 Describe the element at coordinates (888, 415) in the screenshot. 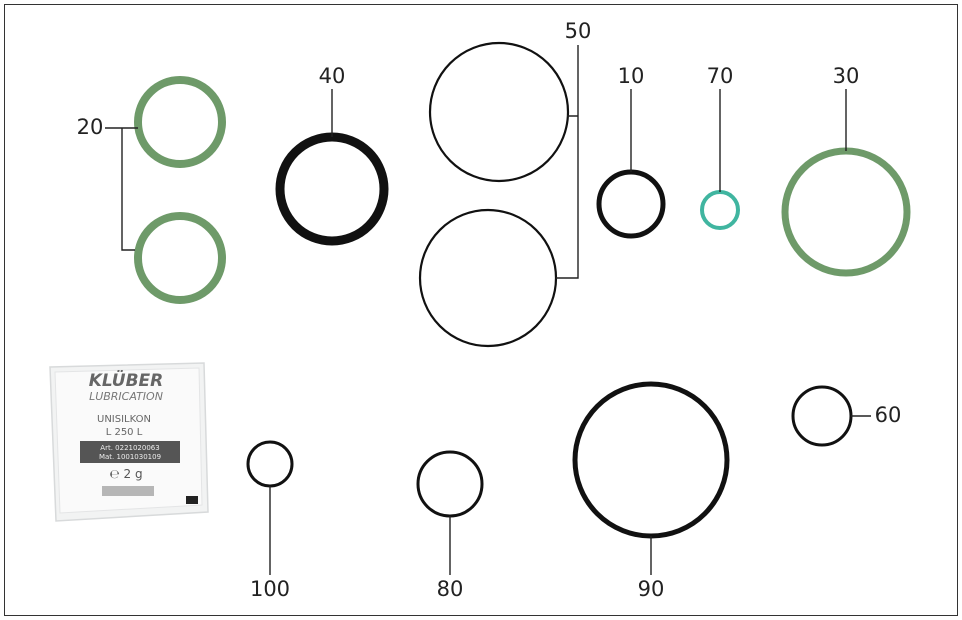

I see `callout: 60` at that location.